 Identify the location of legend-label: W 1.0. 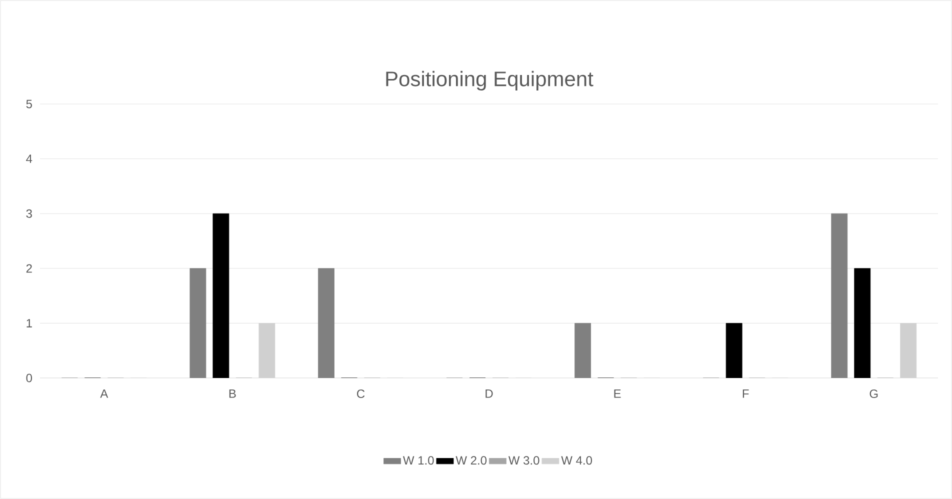
(418, 460).